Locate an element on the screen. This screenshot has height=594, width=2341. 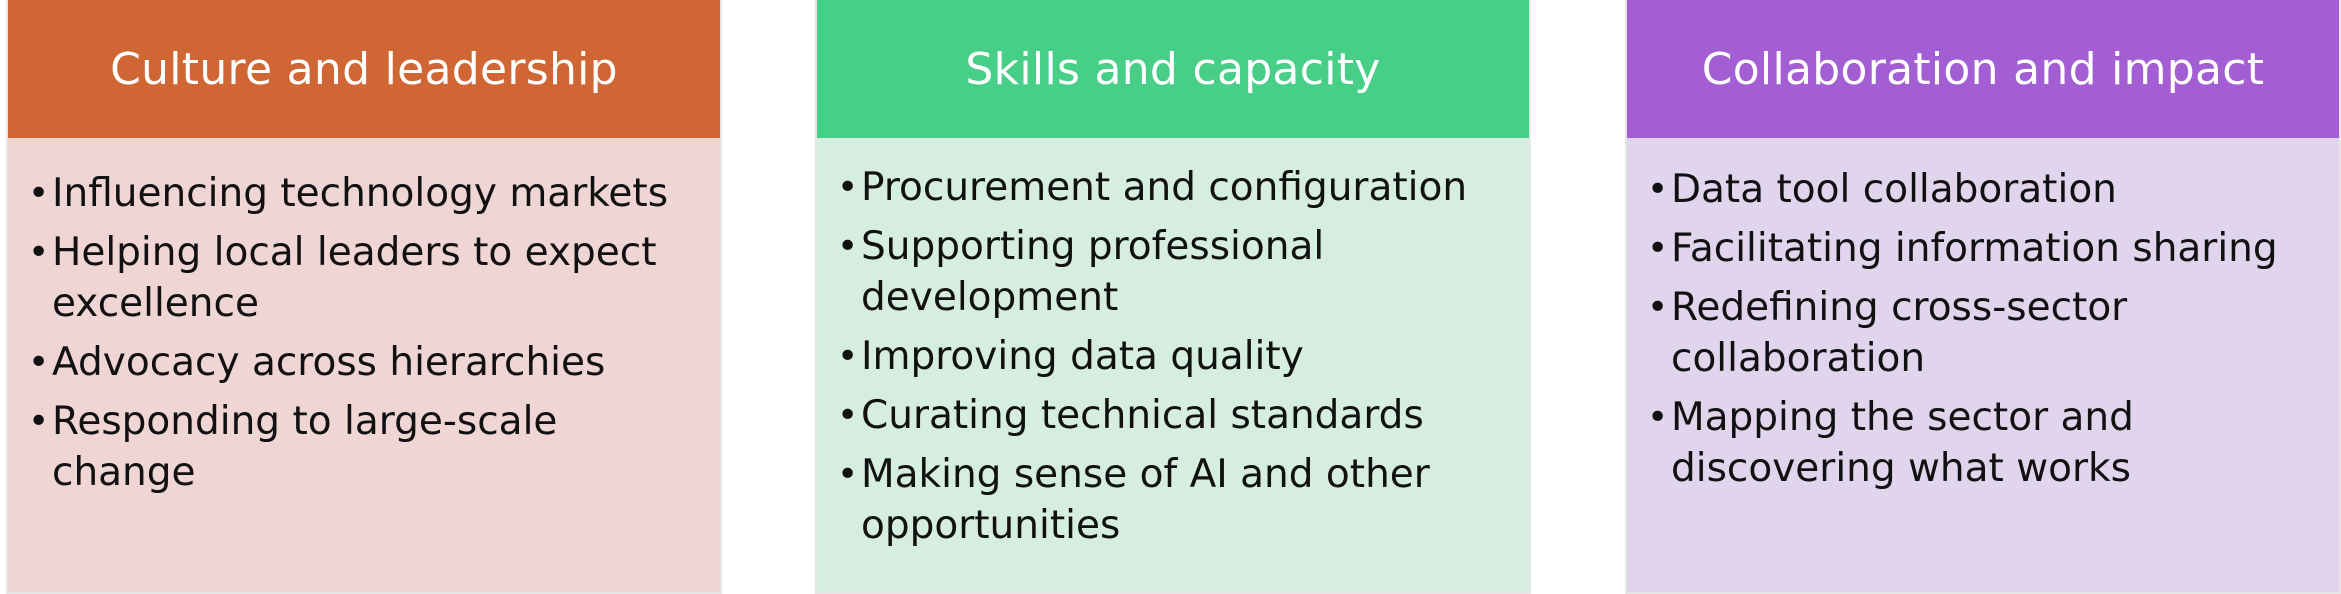
list-item: • Facilitating information sharing is located at coordinates (1987, 248).